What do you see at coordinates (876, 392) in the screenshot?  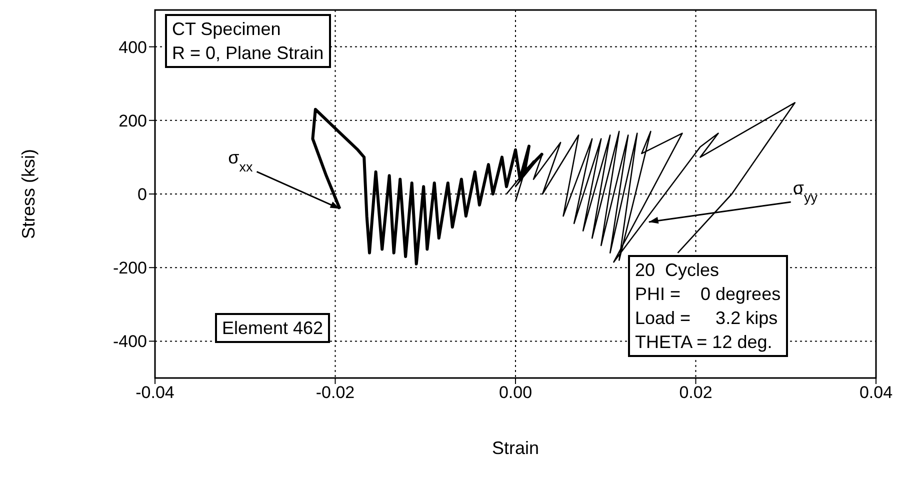 I see `x-tick-label: 0.04` at bounding box center [876, 392].